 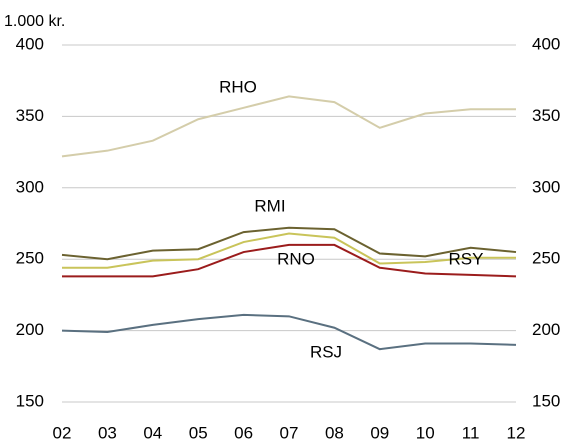 What do you see at coordinates (425, 432) in the screenshot?
I see `x-tick-label: 10` at bounding box center [425, 432].